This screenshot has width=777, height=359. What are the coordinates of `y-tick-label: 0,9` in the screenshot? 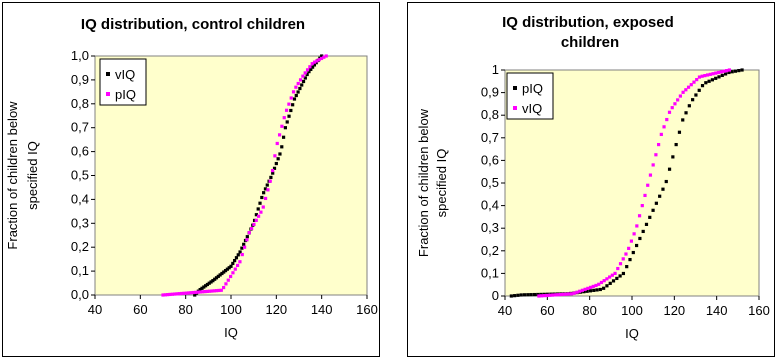 It's located at (490, 92).